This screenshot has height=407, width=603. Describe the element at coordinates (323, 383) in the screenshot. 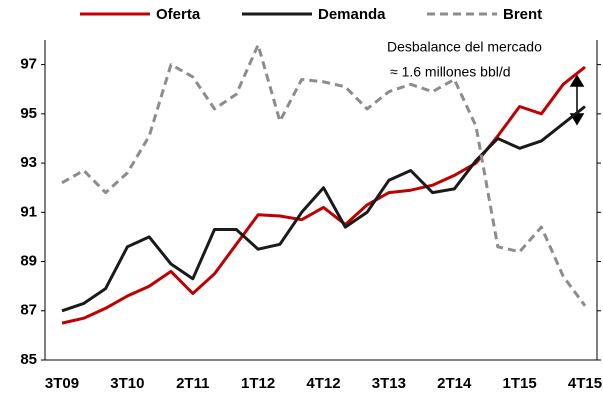

I see `x-tick-label: 4T12` at that location.